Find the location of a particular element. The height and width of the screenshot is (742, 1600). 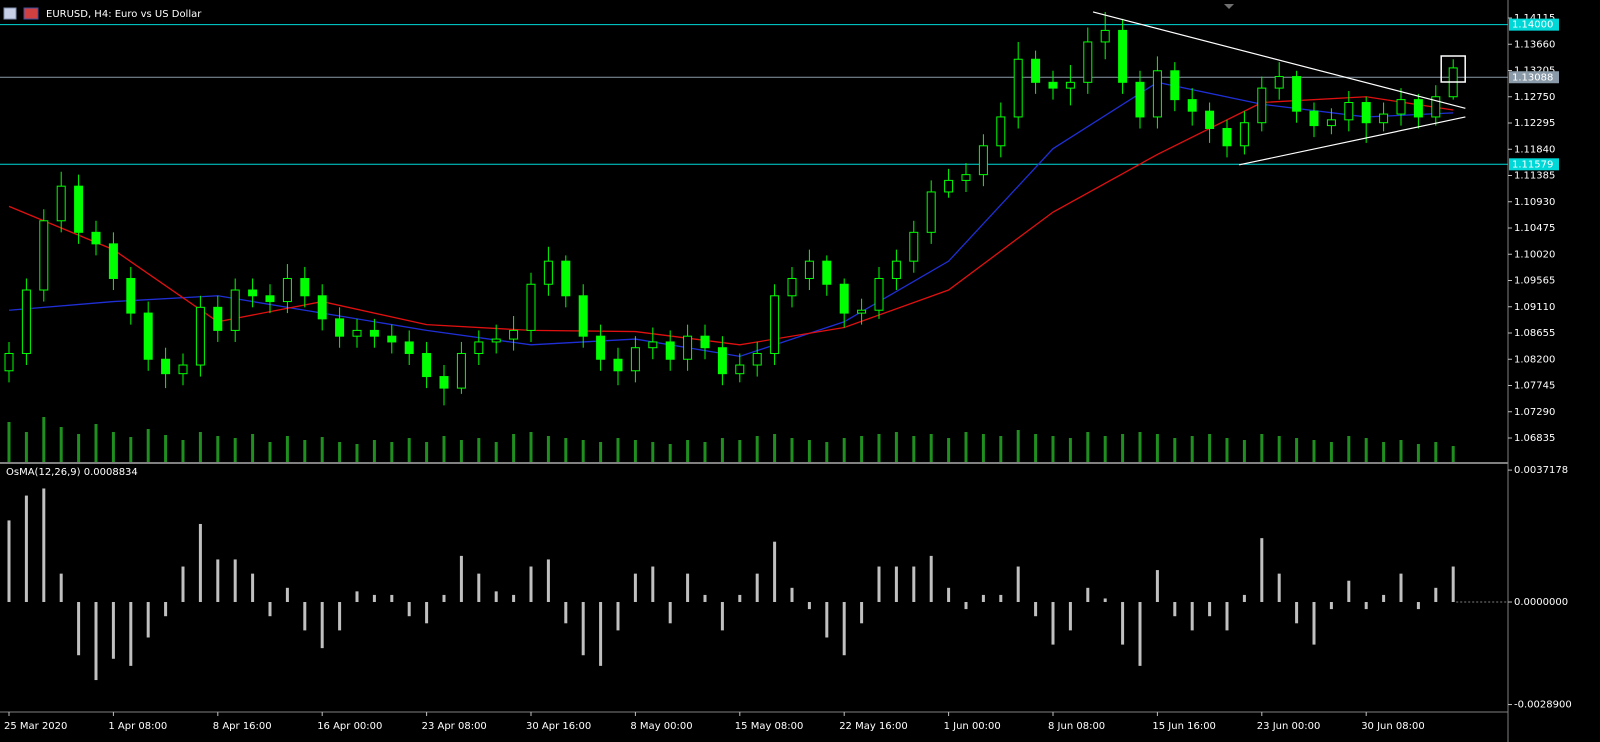

level-label-box is located at coordinates (1534, 164).